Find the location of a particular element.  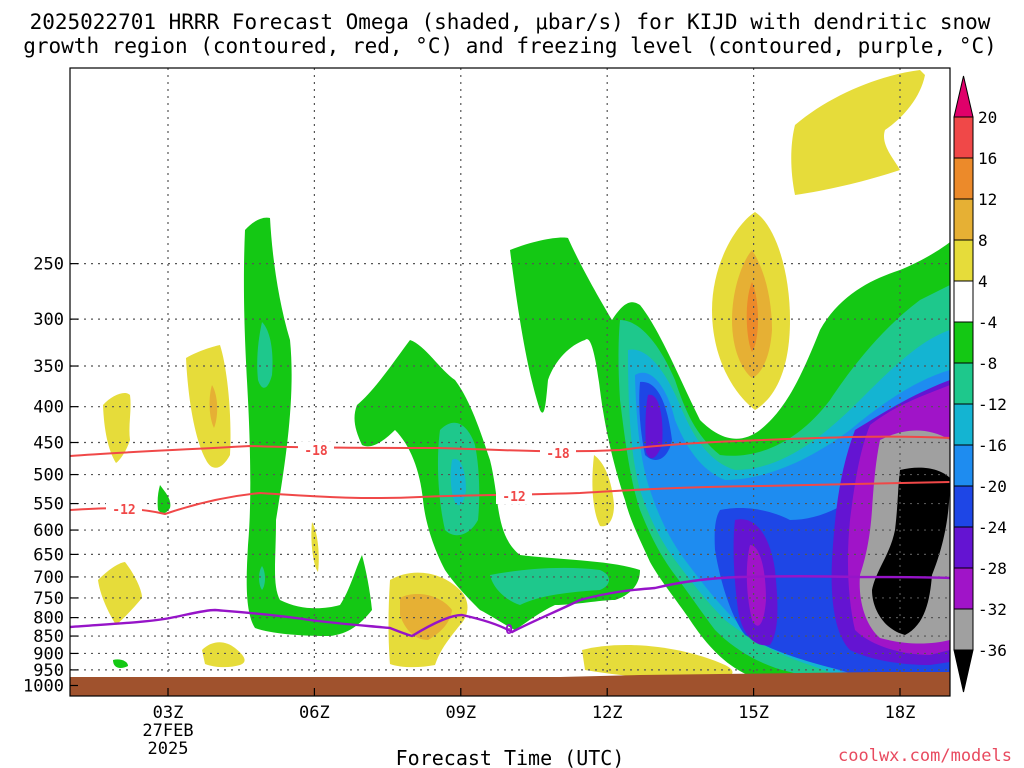

y-tick-label: 450 is located at coordinates (48, 444).